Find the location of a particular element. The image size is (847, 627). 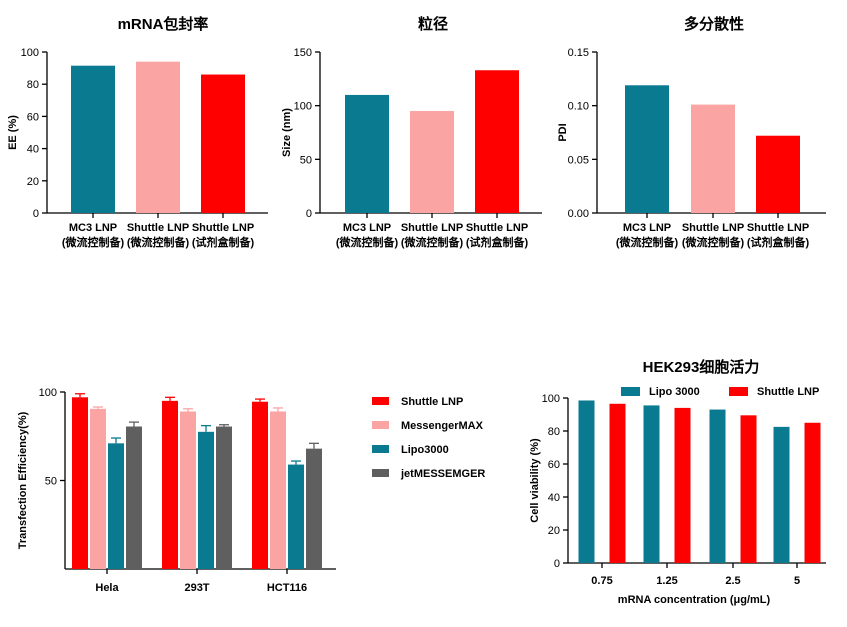

ee-ytick-label: 100 is located at coordinates (30, 53).